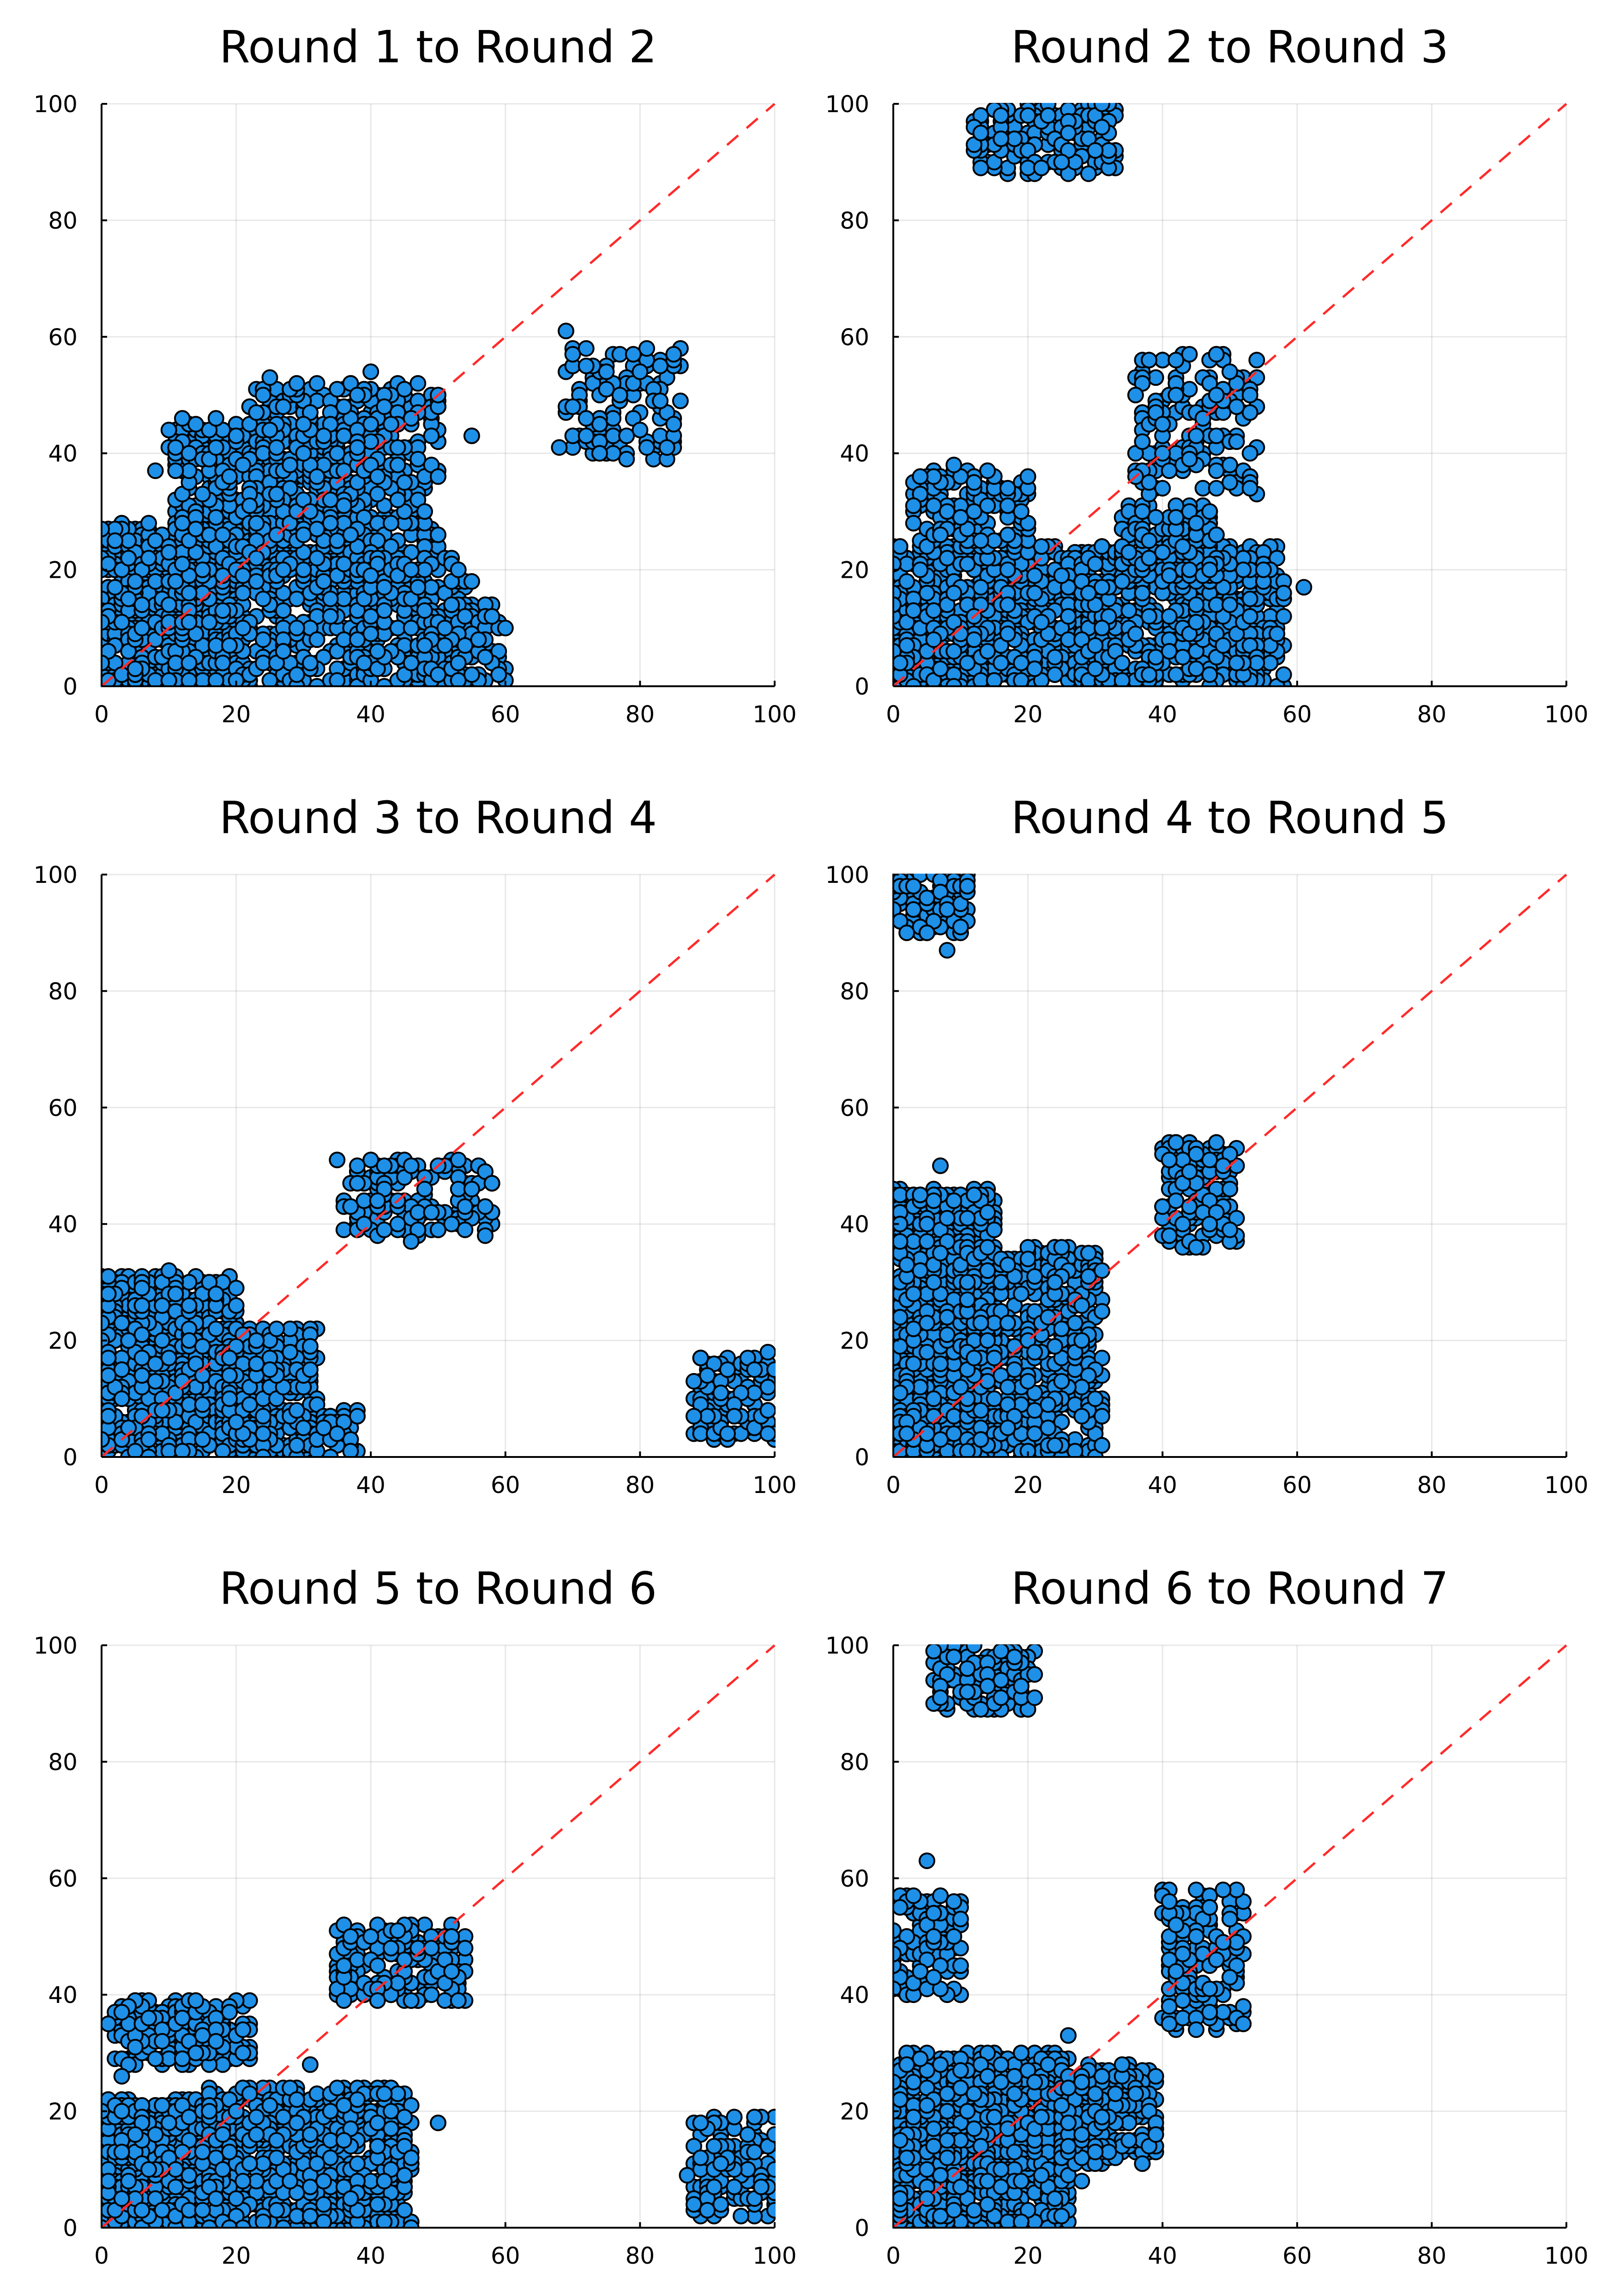 The image size is (1607, 2296). Describe the element at coordinates (101, 714) in the screenshot. I see `x-tick-label: 0` at that location.